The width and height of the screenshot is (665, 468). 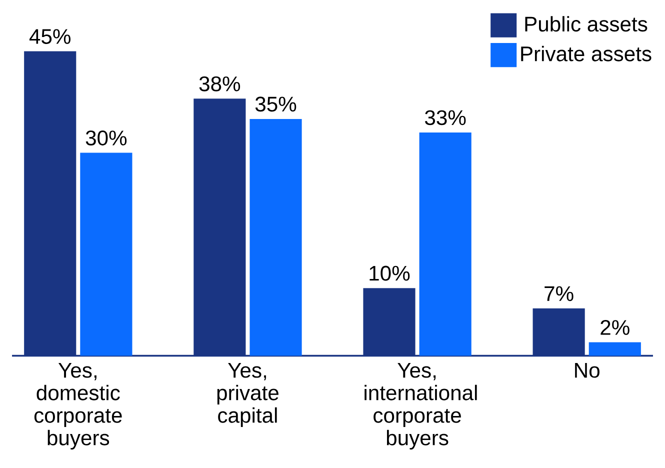 What do you see at coordinates (586, 54) in the screenshot?
I see `legend-label: Private assets` at bounding box center [586, 54].